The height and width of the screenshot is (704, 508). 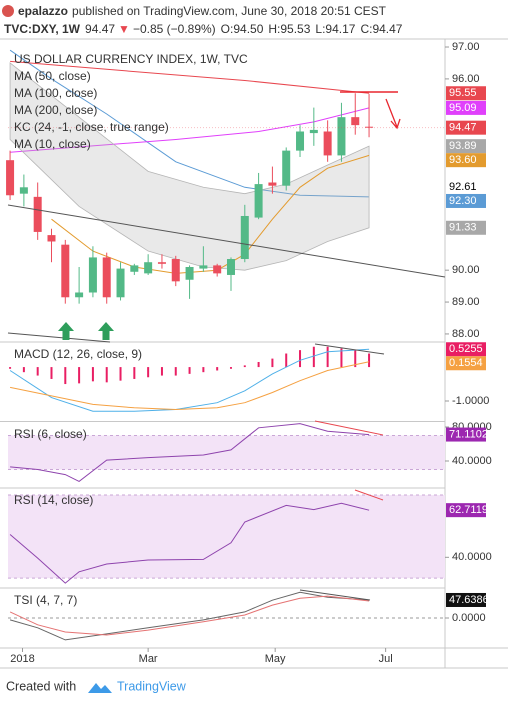 I want to click on user: epalazzo, so click(x=43, y=11).